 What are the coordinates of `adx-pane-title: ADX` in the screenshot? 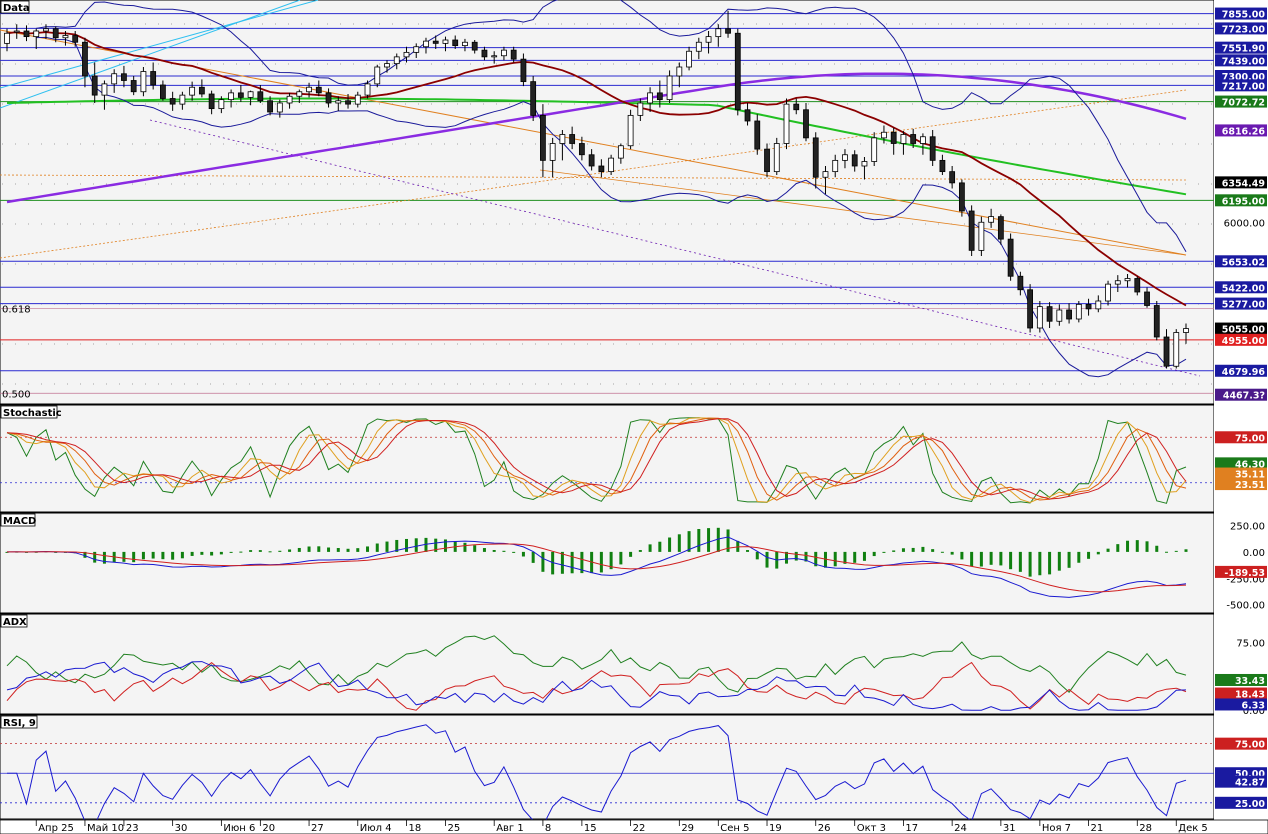 It's located at (15, 622).